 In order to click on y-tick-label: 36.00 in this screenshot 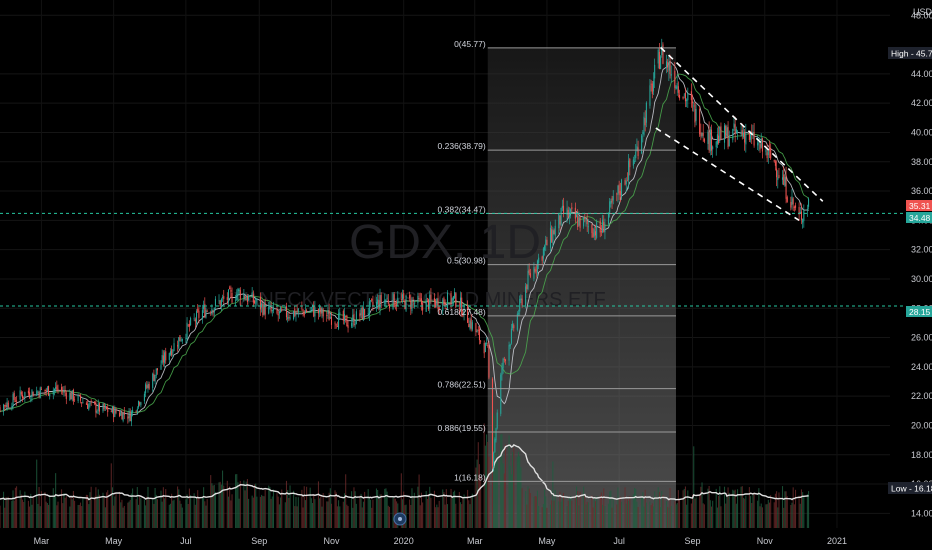, I will do `click(921, 191)`.